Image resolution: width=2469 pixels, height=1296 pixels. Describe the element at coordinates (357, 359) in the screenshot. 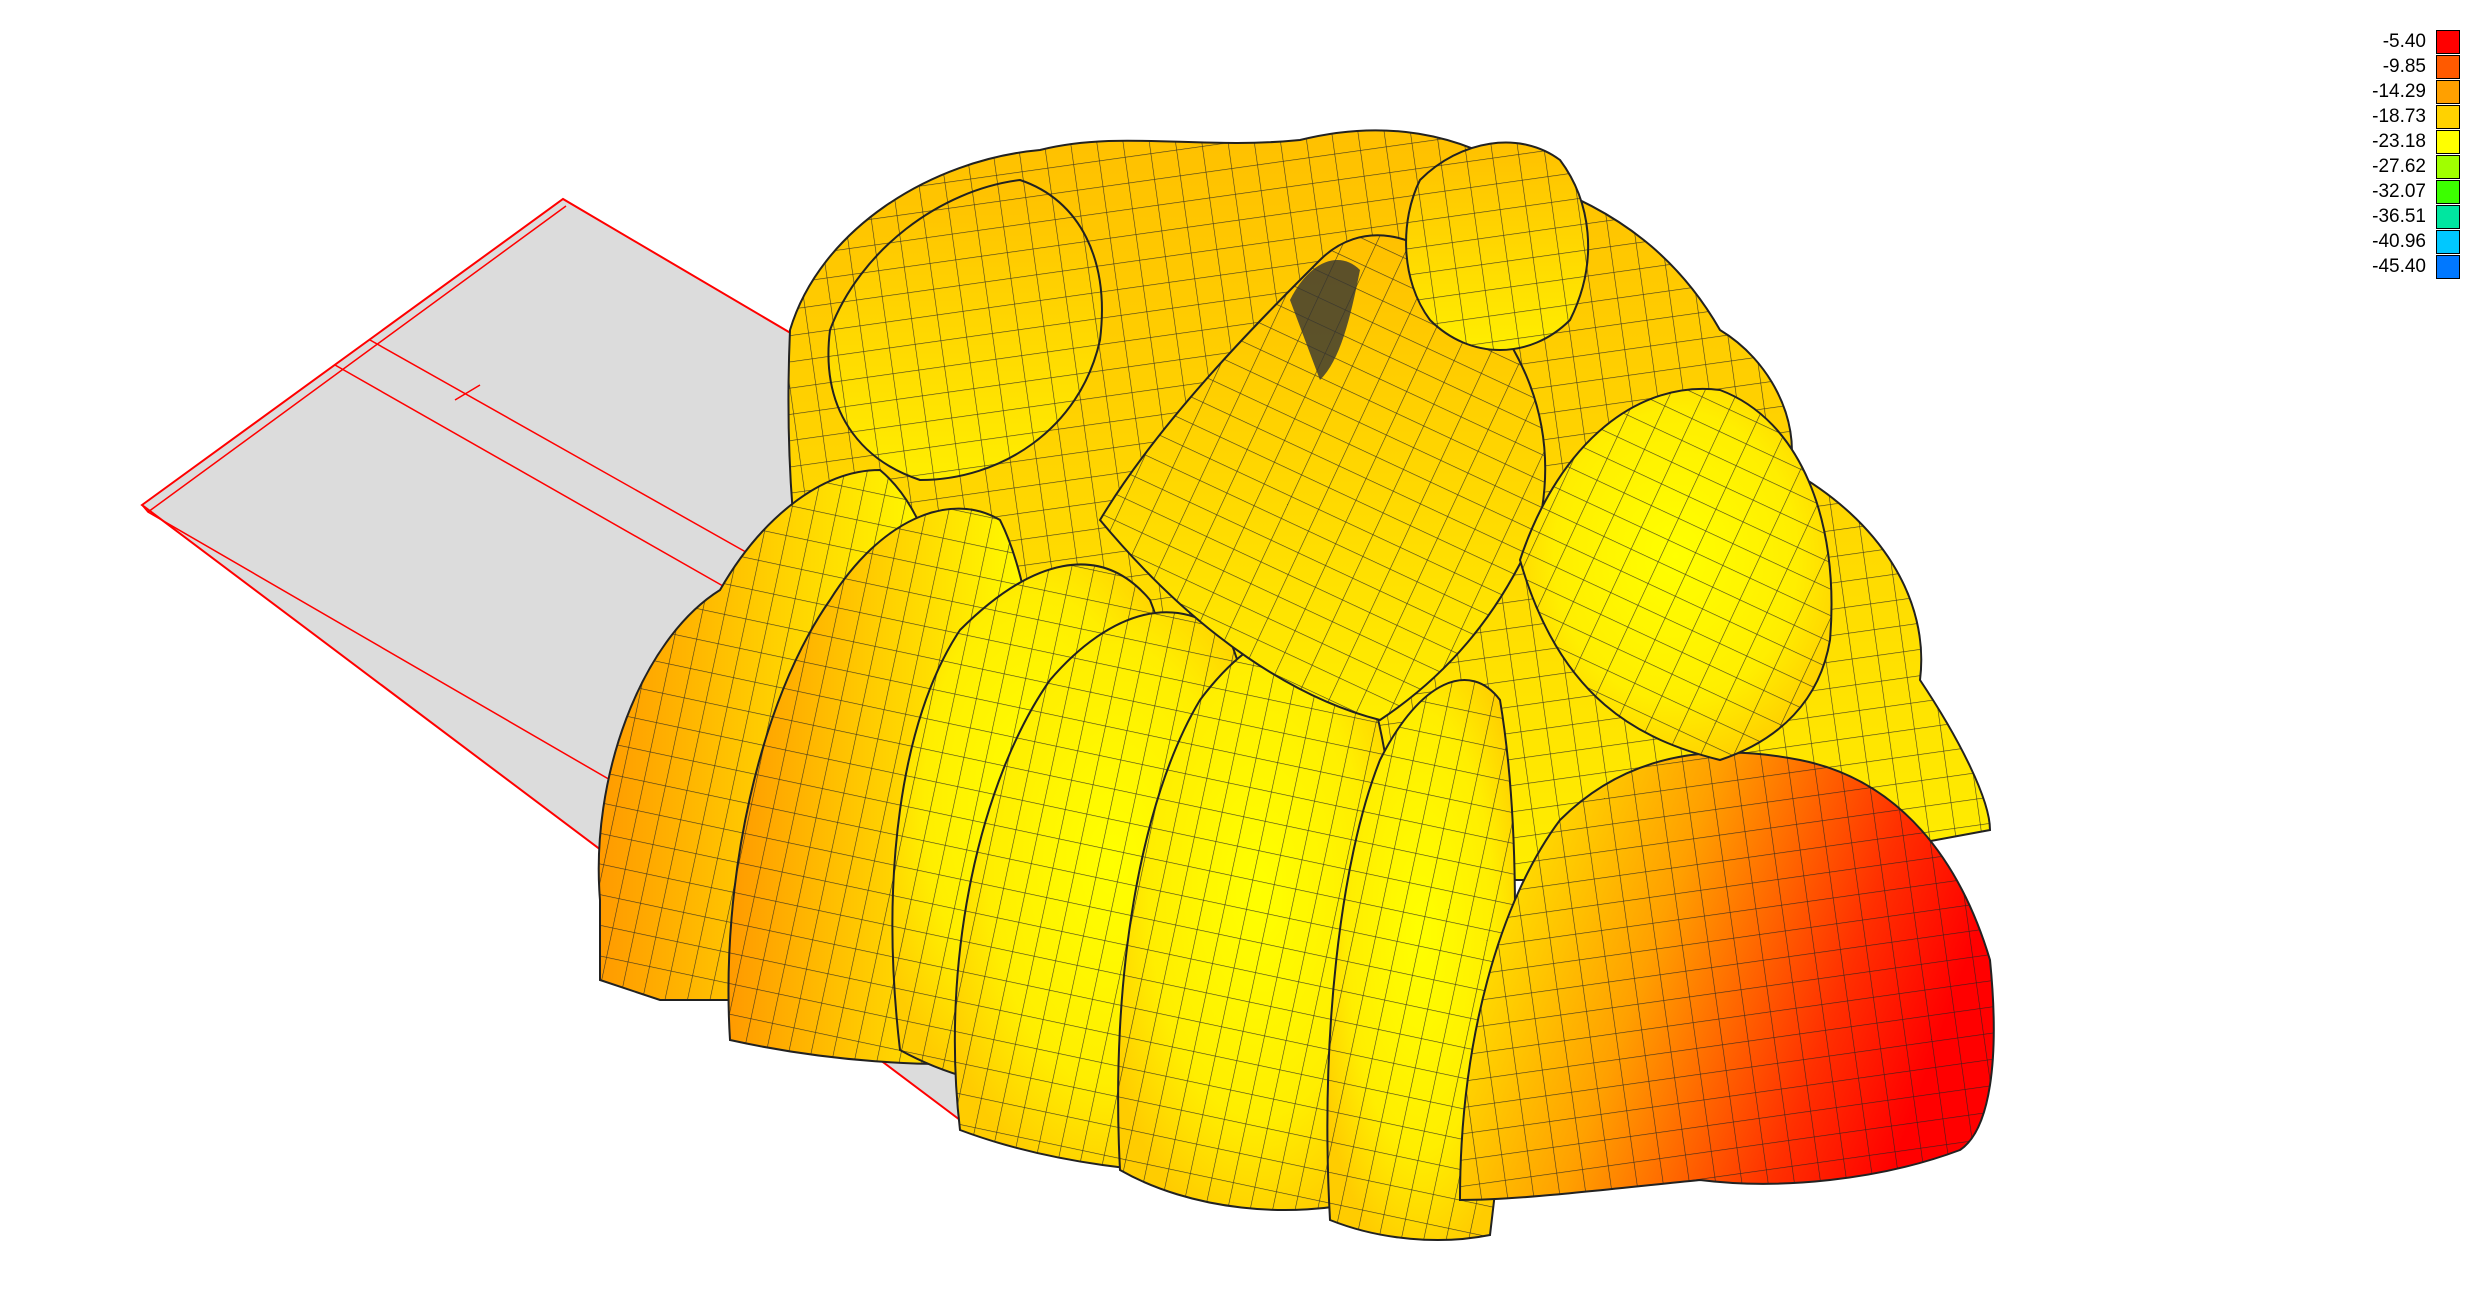

I see `ground-plane-edge-inner` at that location.